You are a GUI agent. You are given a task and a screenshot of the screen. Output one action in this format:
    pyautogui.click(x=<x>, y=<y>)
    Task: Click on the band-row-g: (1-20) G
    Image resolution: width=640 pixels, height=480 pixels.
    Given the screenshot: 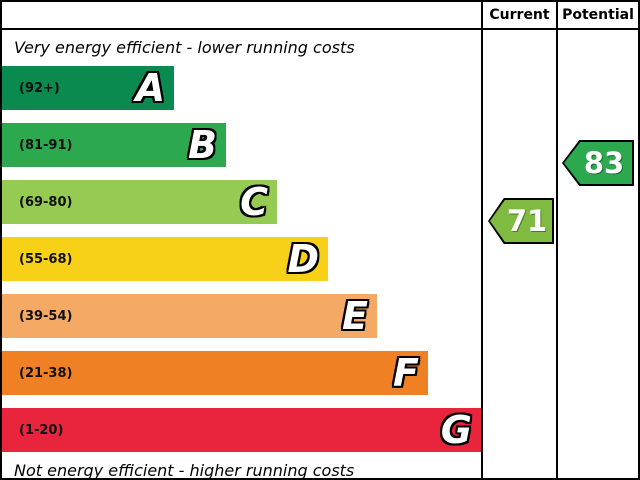 What is the action you would take?
    pyautogui.click(x=241, y=430)
    